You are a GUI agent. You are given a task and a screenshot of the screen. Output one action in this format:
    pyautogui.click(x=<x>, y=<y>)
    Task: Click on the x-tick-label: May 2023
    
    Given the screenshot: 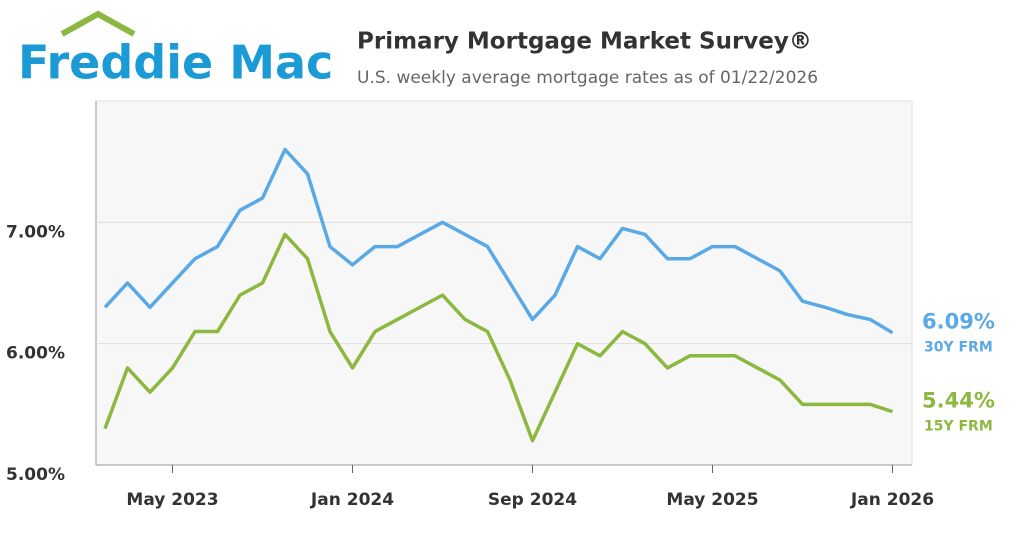 What is the action you would take?
    pyautogui.click(x=172, y=500)
    